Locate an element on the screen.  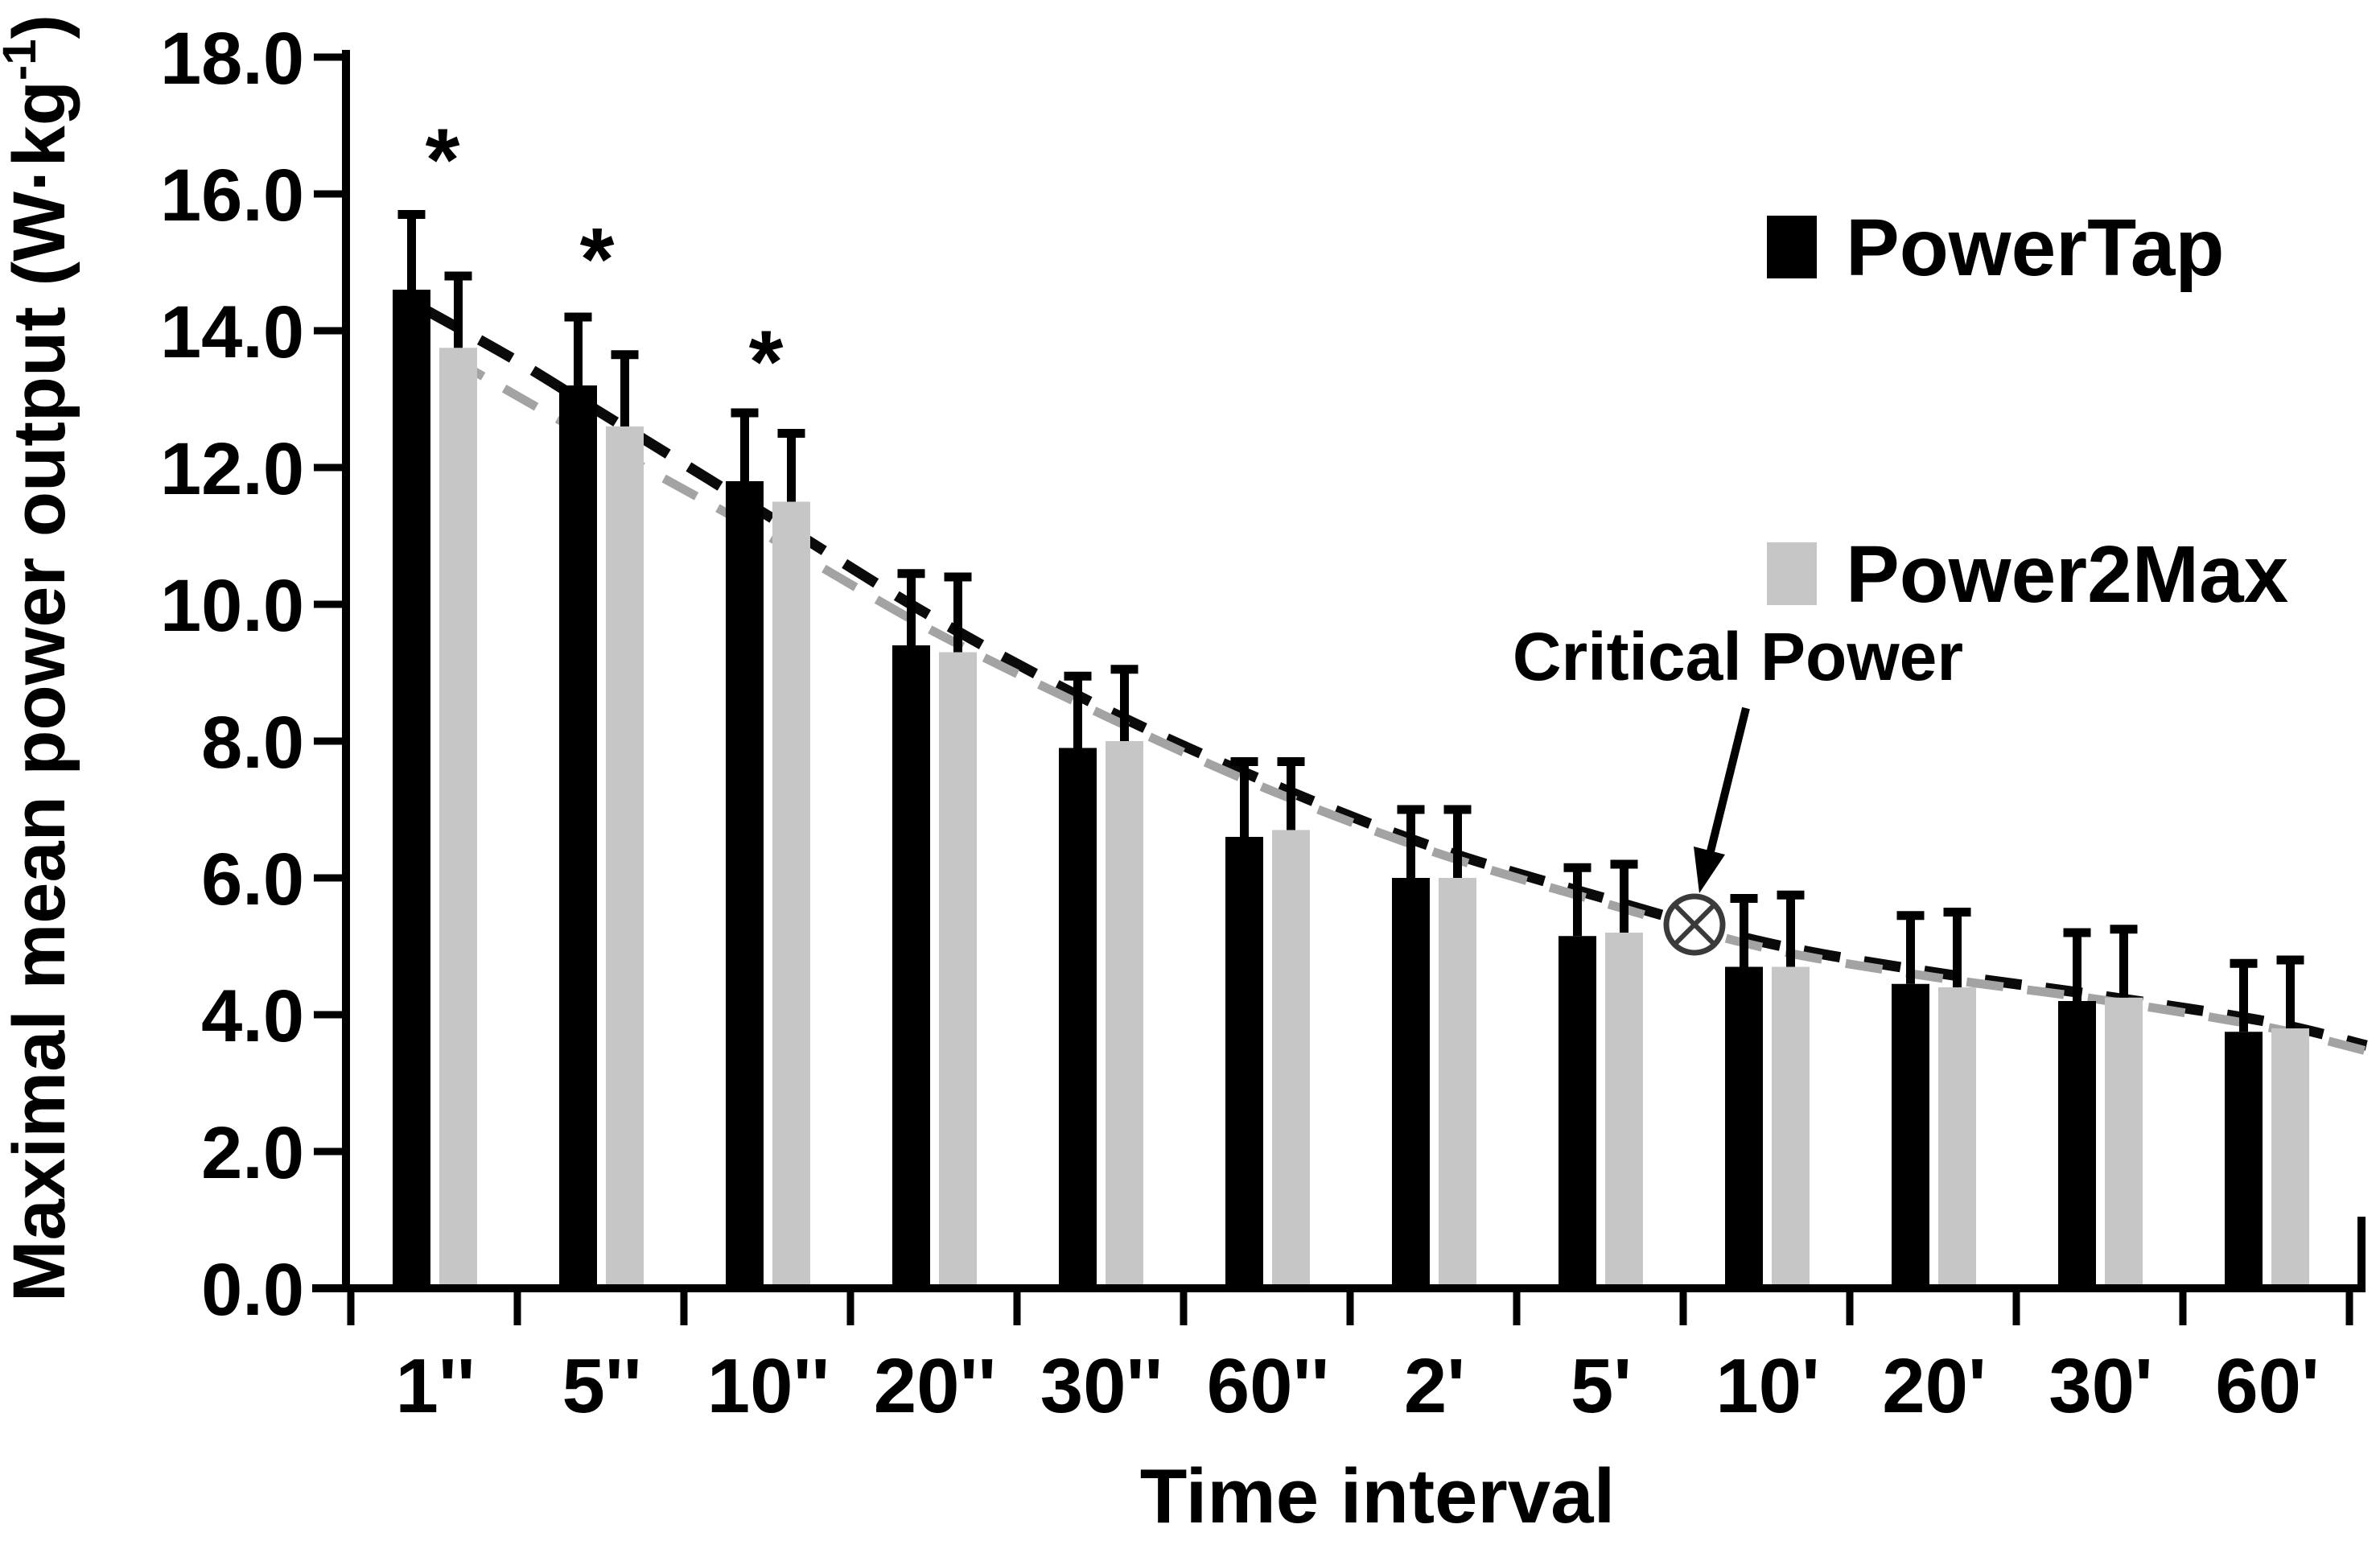
bar-powertap-5' is located at coordinates (1577, 1112).